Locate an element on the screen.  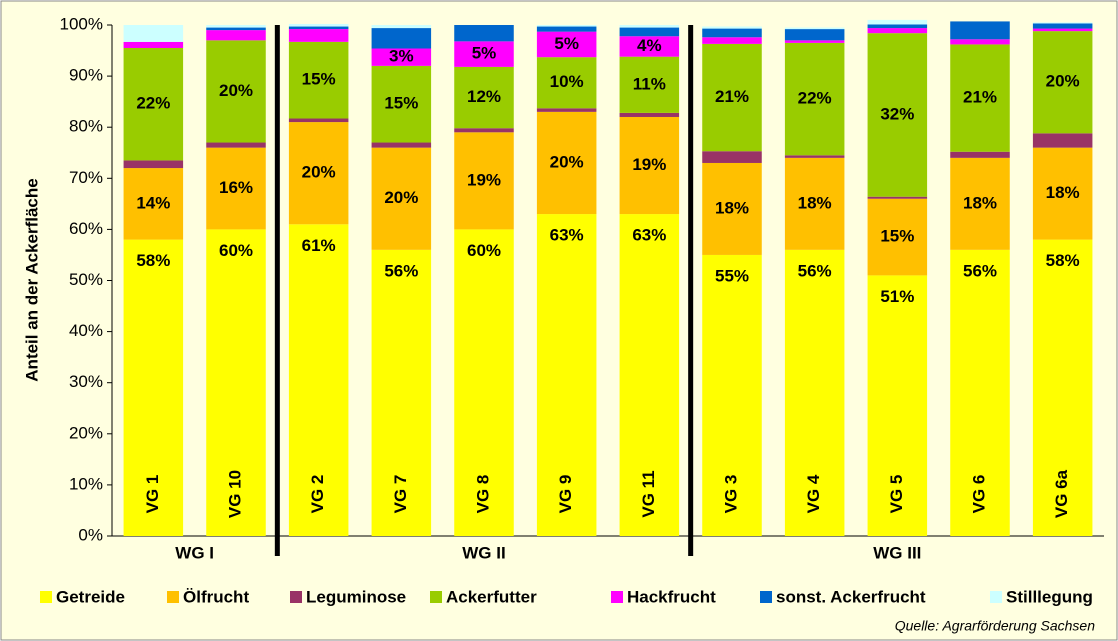
y-tick-label: 100% is located at coordinates (81, 23).